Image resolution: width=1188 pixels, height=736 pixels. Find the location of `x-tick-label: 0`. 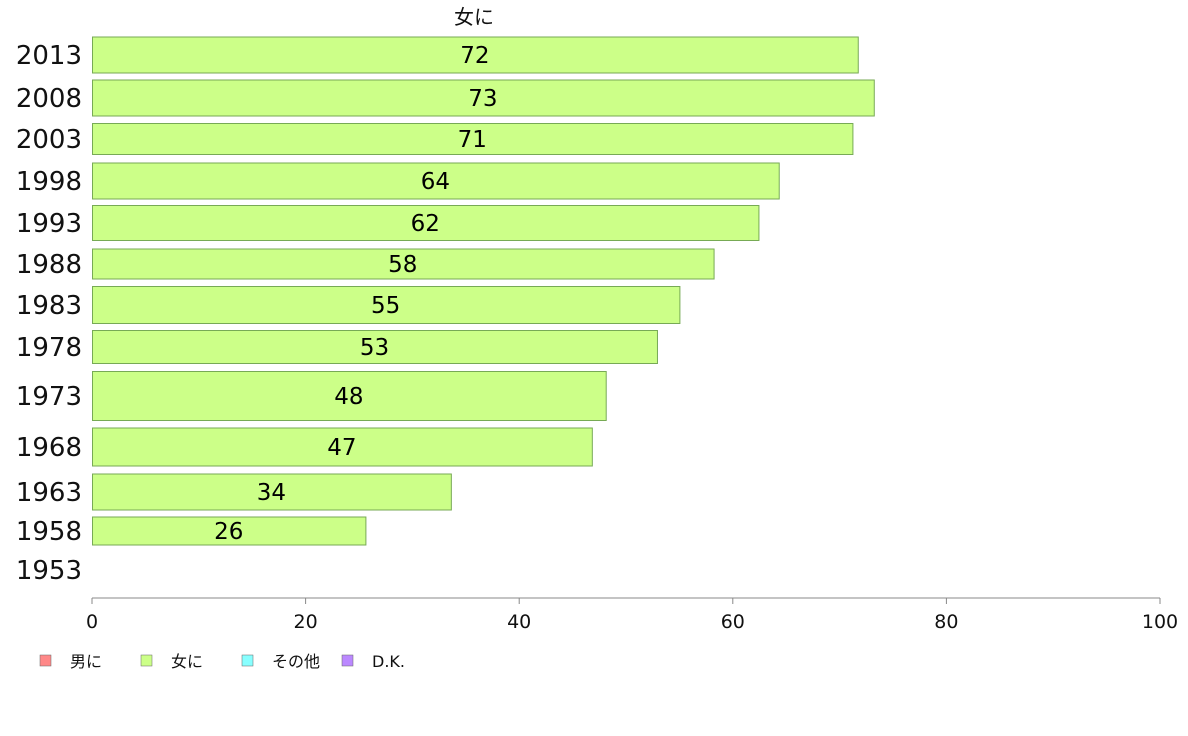

x-tick-label: 0 is located at coordinates (92, 622).